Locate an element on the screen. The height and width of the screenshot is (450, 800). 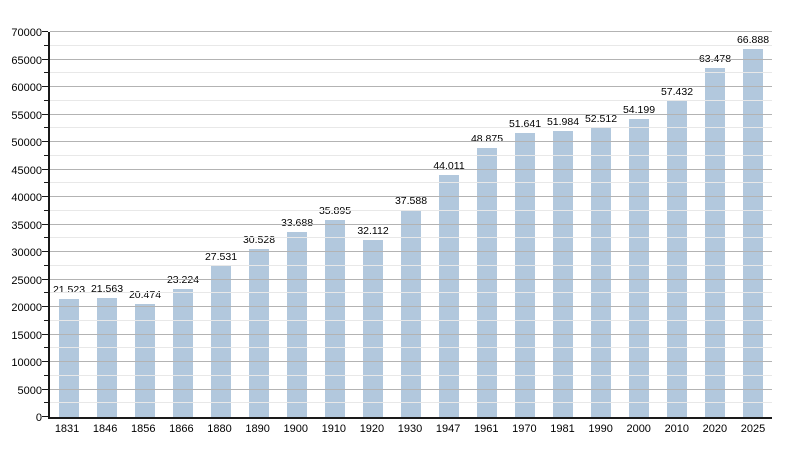
bar-value-label: 27.531 is located at coordinates (221, 256).